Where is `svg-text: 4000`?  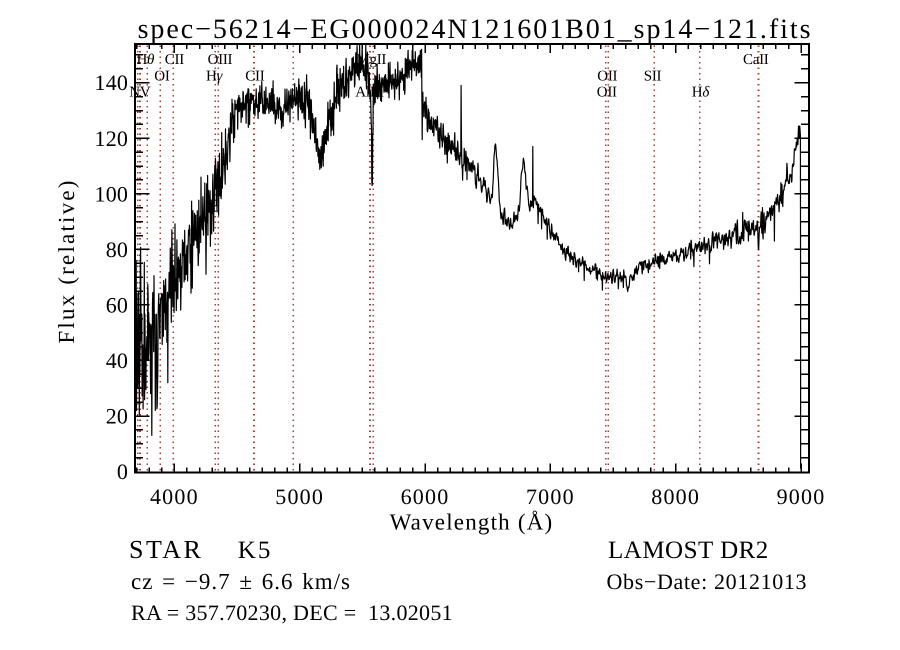 svg-text: 4000 is located at coordinates (174, 496).